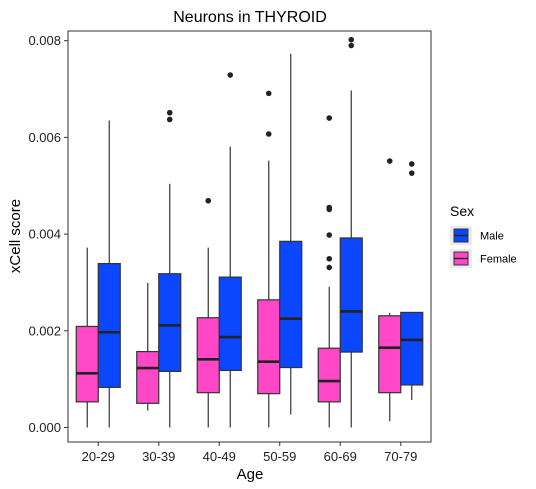  Describe the element at coordinates (158, 456) in the screenshot. I see `x-tick-label: 30-39` at that location.